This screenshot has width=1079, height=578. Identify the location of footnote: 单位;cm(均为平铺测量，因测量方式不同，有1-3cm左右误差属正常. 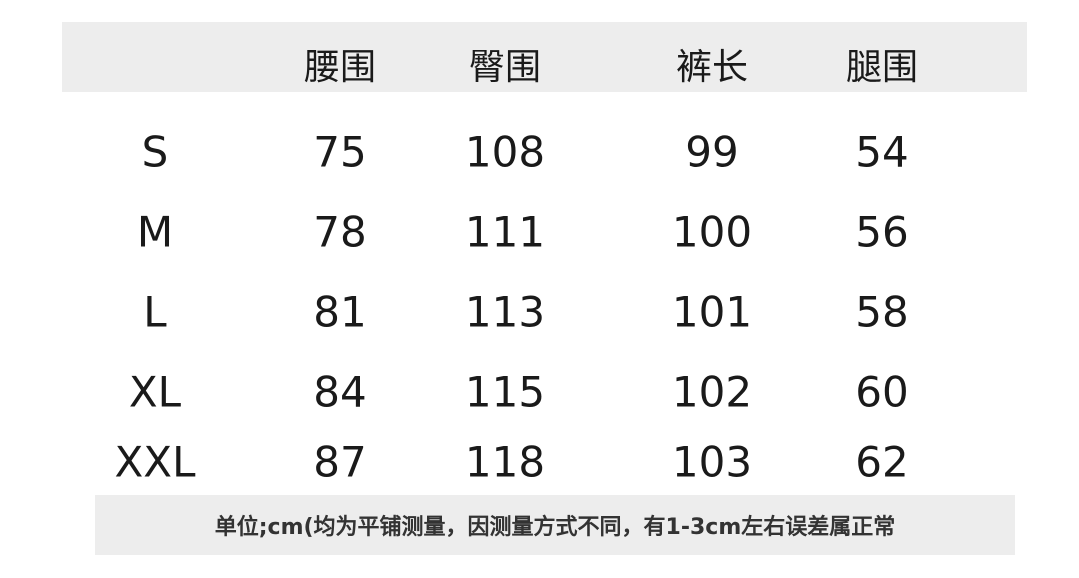
(555, 525).